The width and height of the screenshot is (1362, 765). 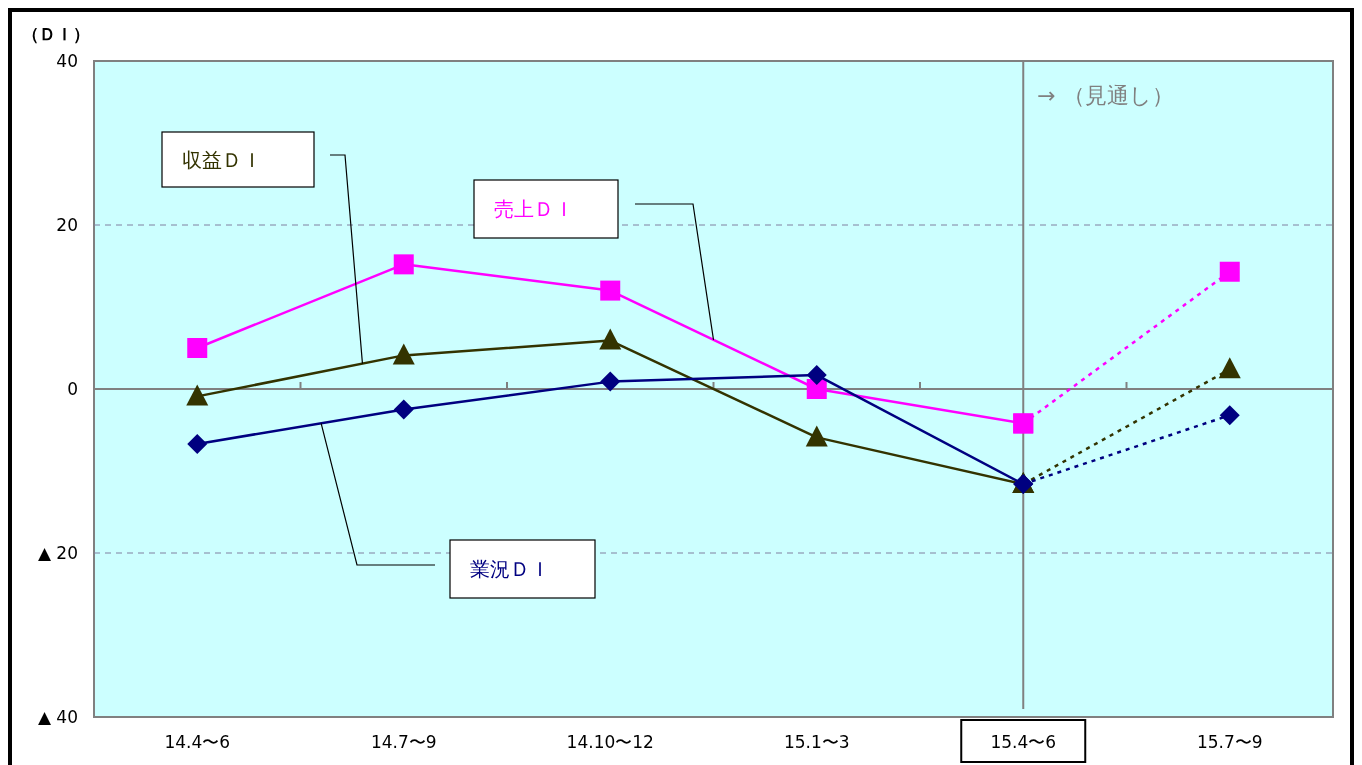 I want to click on text: 売上ＤＩ, so click(x=534, y=209).